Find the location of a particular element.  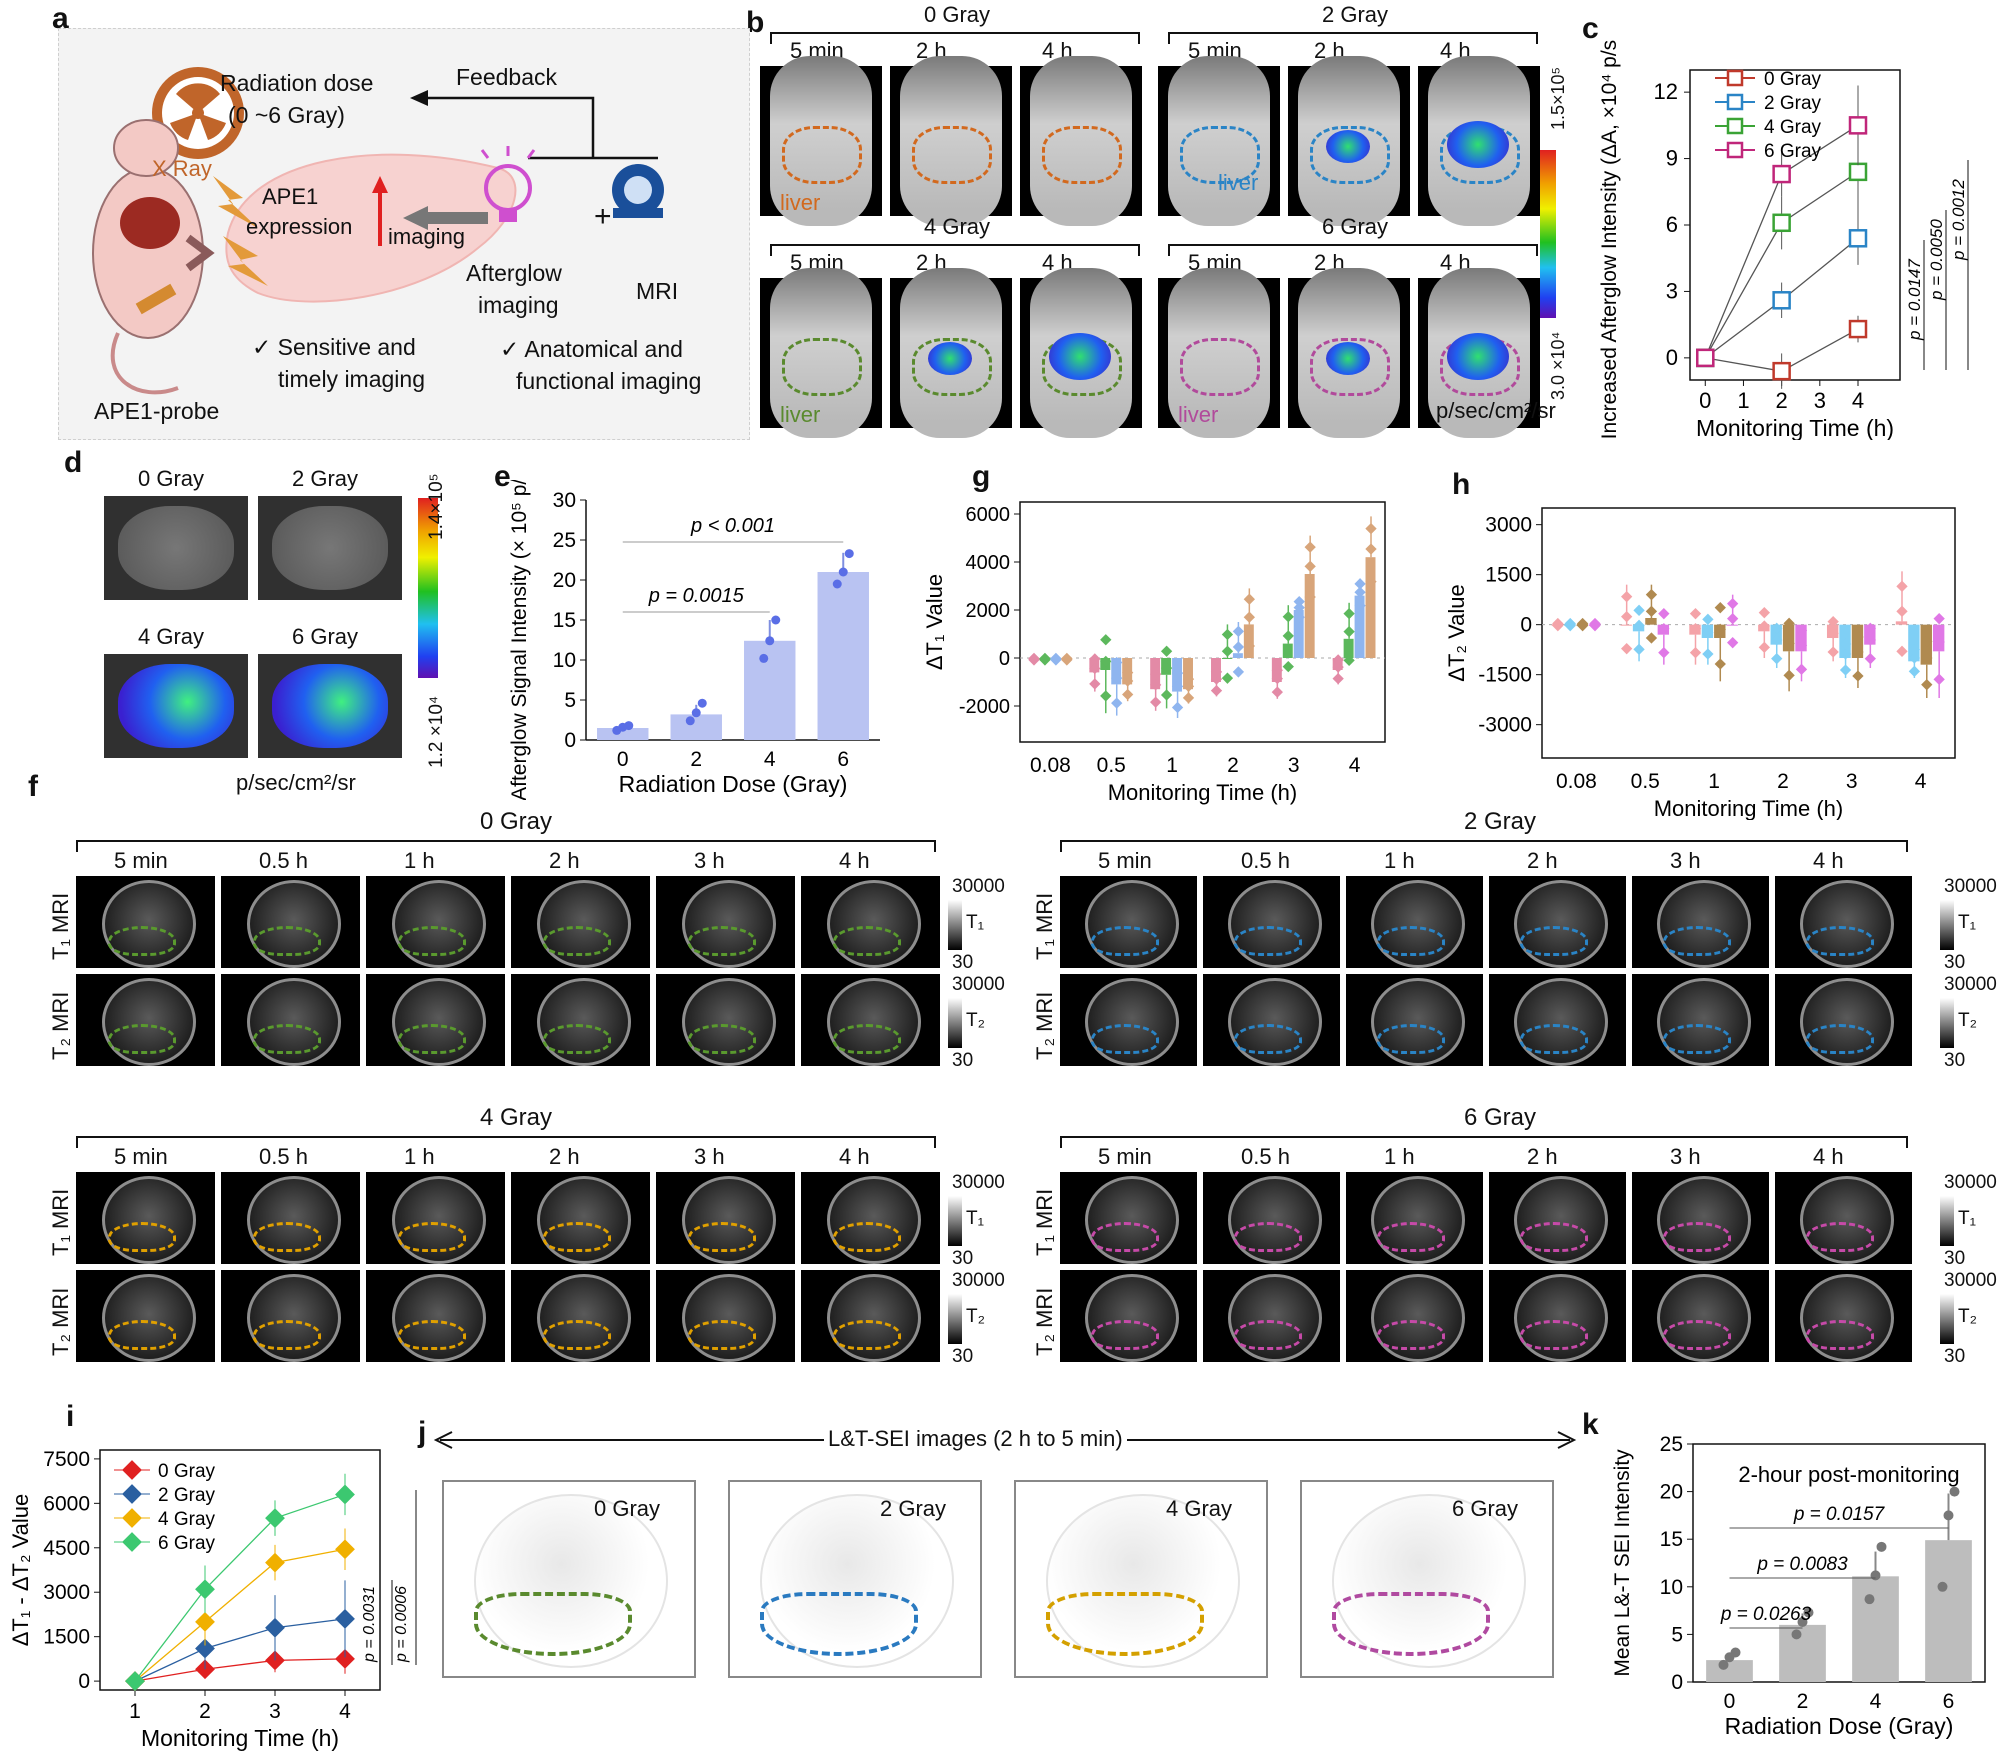

time-label: 1 h is located at coordinates (1399, 1156).